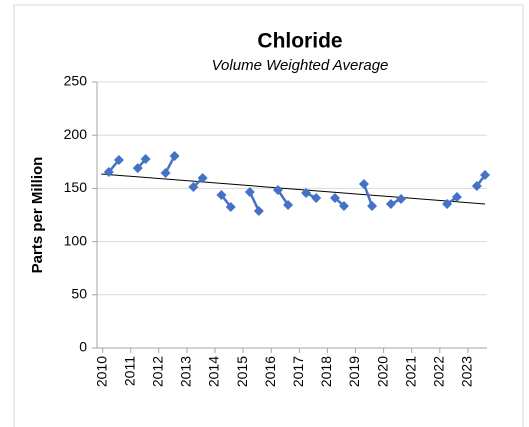  I want to click on y-tick-label: 250, so click(76, 81).